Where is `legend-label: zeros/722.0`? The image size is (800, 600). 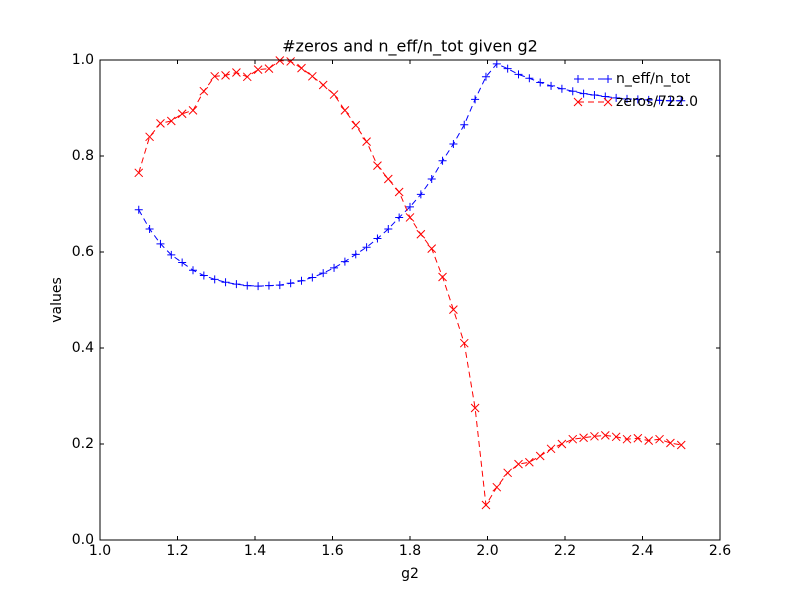
legend-label: zeros/722.0 is located at coordinates (657, 102).